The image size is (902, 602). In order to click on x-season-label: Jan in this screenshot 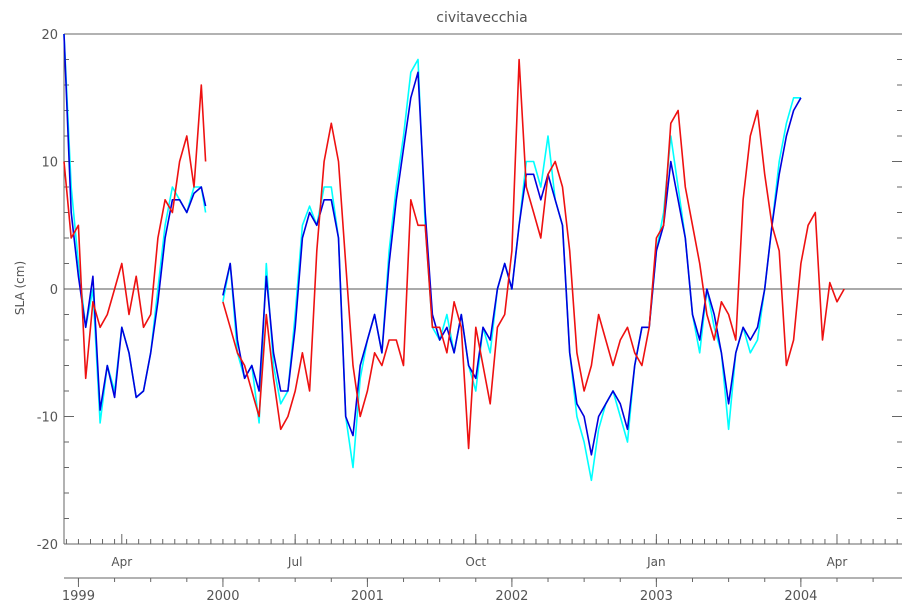, I will do `click(656, 562)`.